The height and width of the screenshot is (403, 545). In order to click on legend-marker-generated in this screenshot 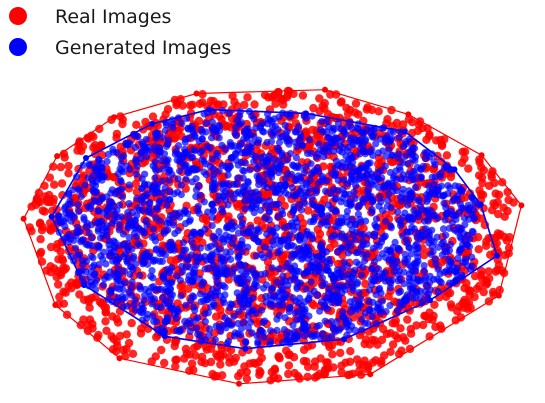, I will do `click(18, 47)`.